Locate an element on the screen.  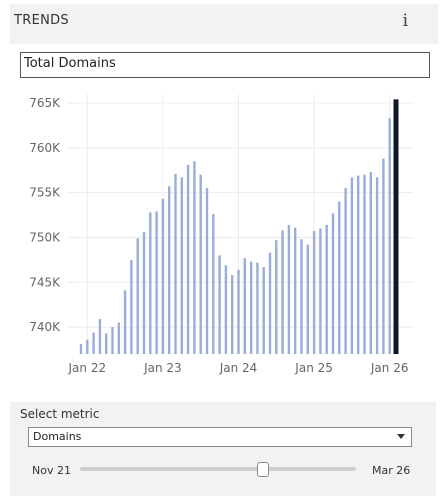
select-metric-label: Select metric is located at coordinates (60, 414).